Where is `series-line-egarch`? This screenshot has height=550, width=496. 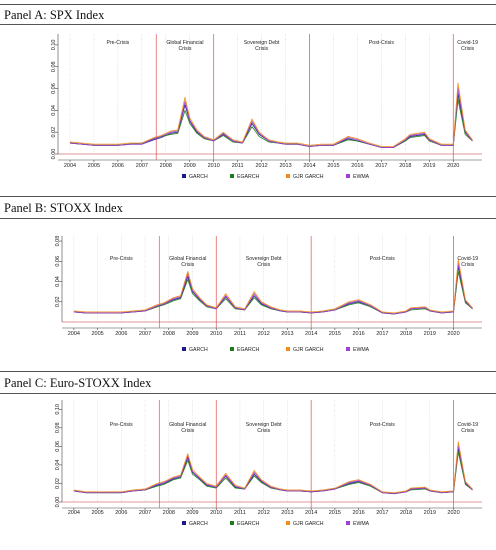 series-line-egarch is located at coordinates (273, 473).